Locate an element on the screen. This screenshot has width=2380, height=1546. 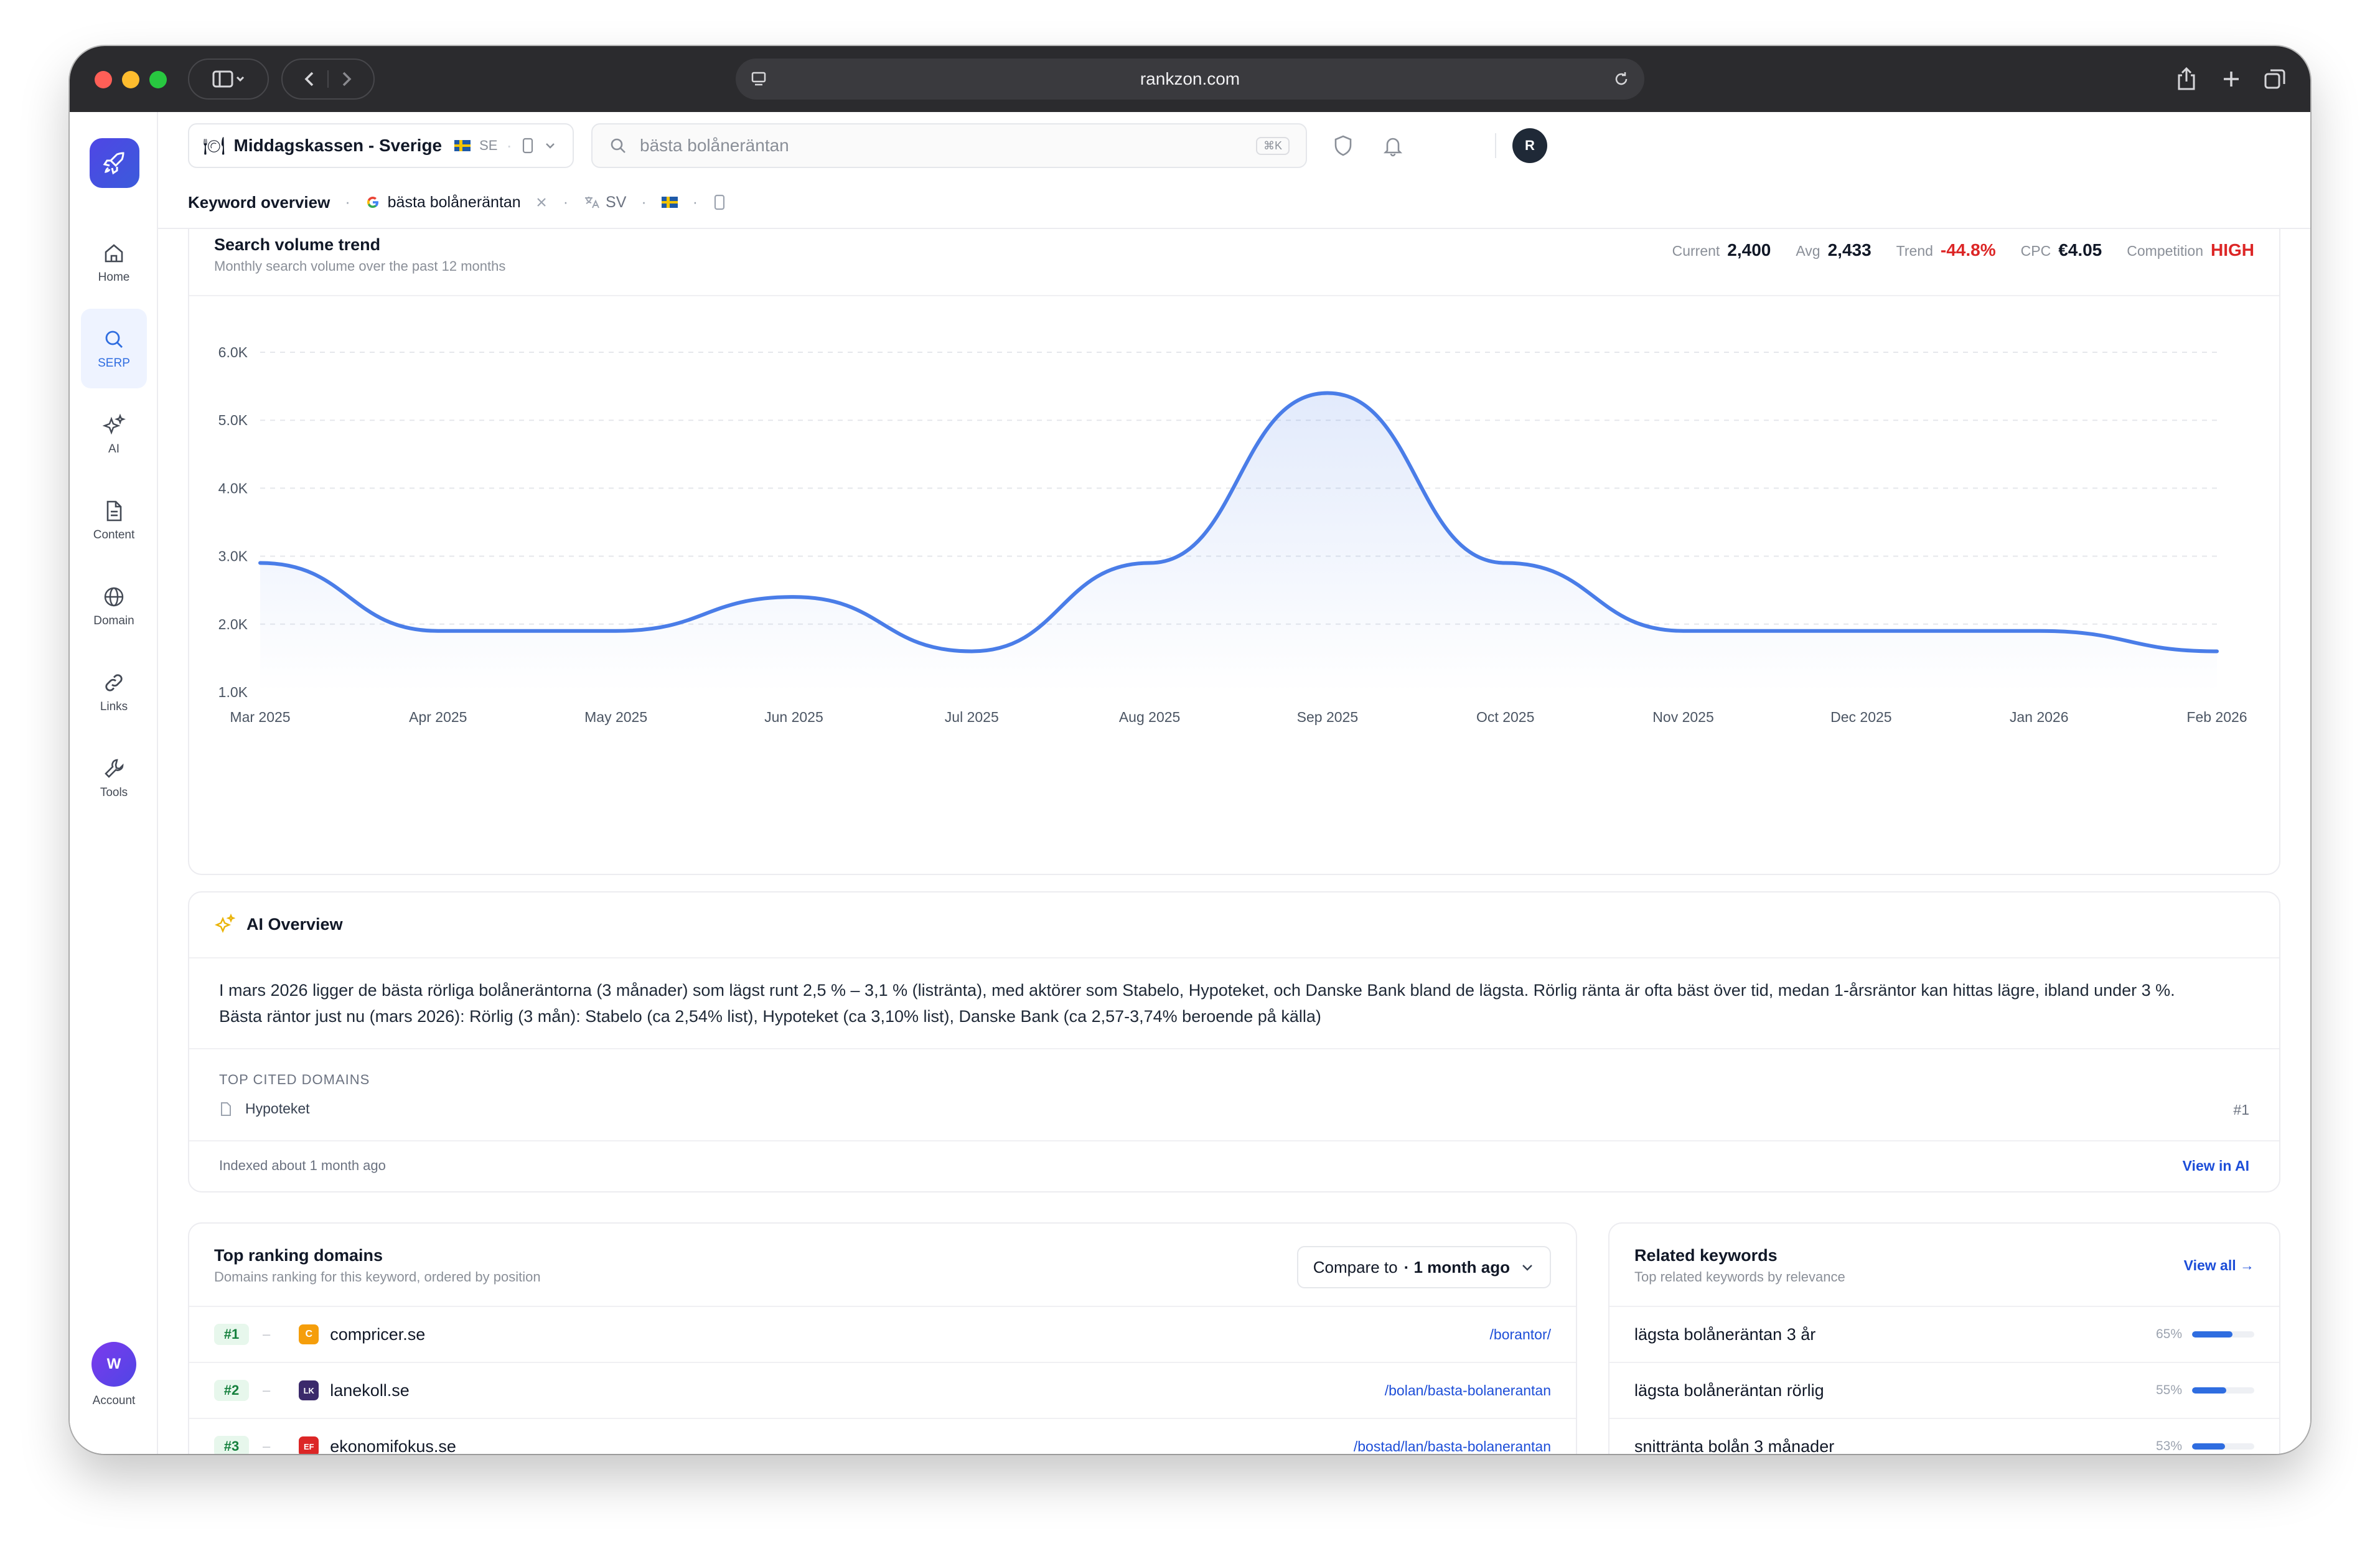
nav-content: Content is located at coordinates (114, 520).